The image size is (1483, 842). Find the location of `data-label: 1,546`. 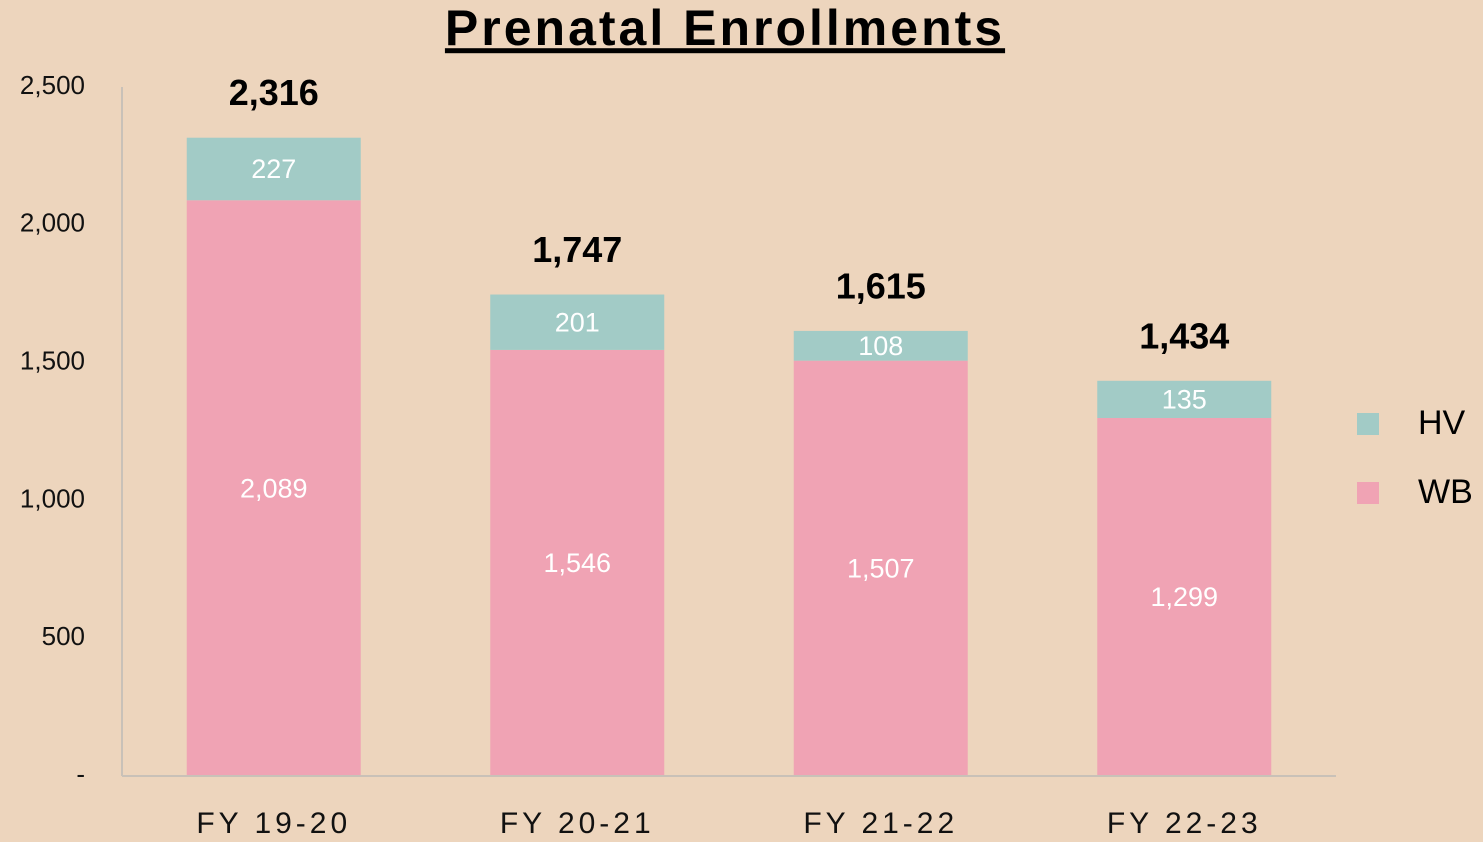

data-label: 1,546 is located at coordinates (577, 563).